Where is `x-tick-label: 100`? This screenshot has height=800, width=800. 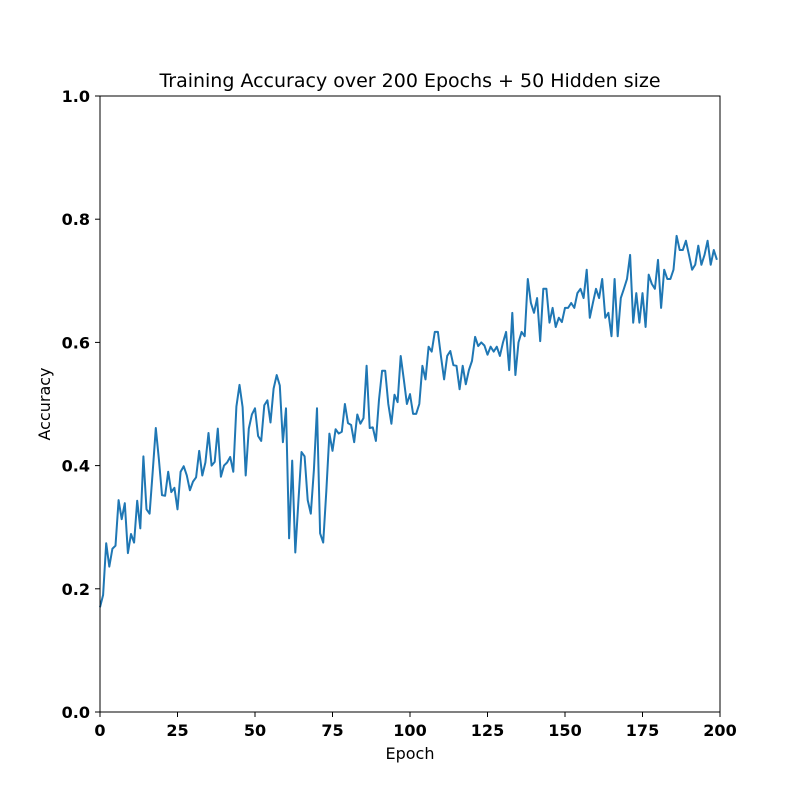
x-tick-label: 100 is located at coordinates (409, 730).